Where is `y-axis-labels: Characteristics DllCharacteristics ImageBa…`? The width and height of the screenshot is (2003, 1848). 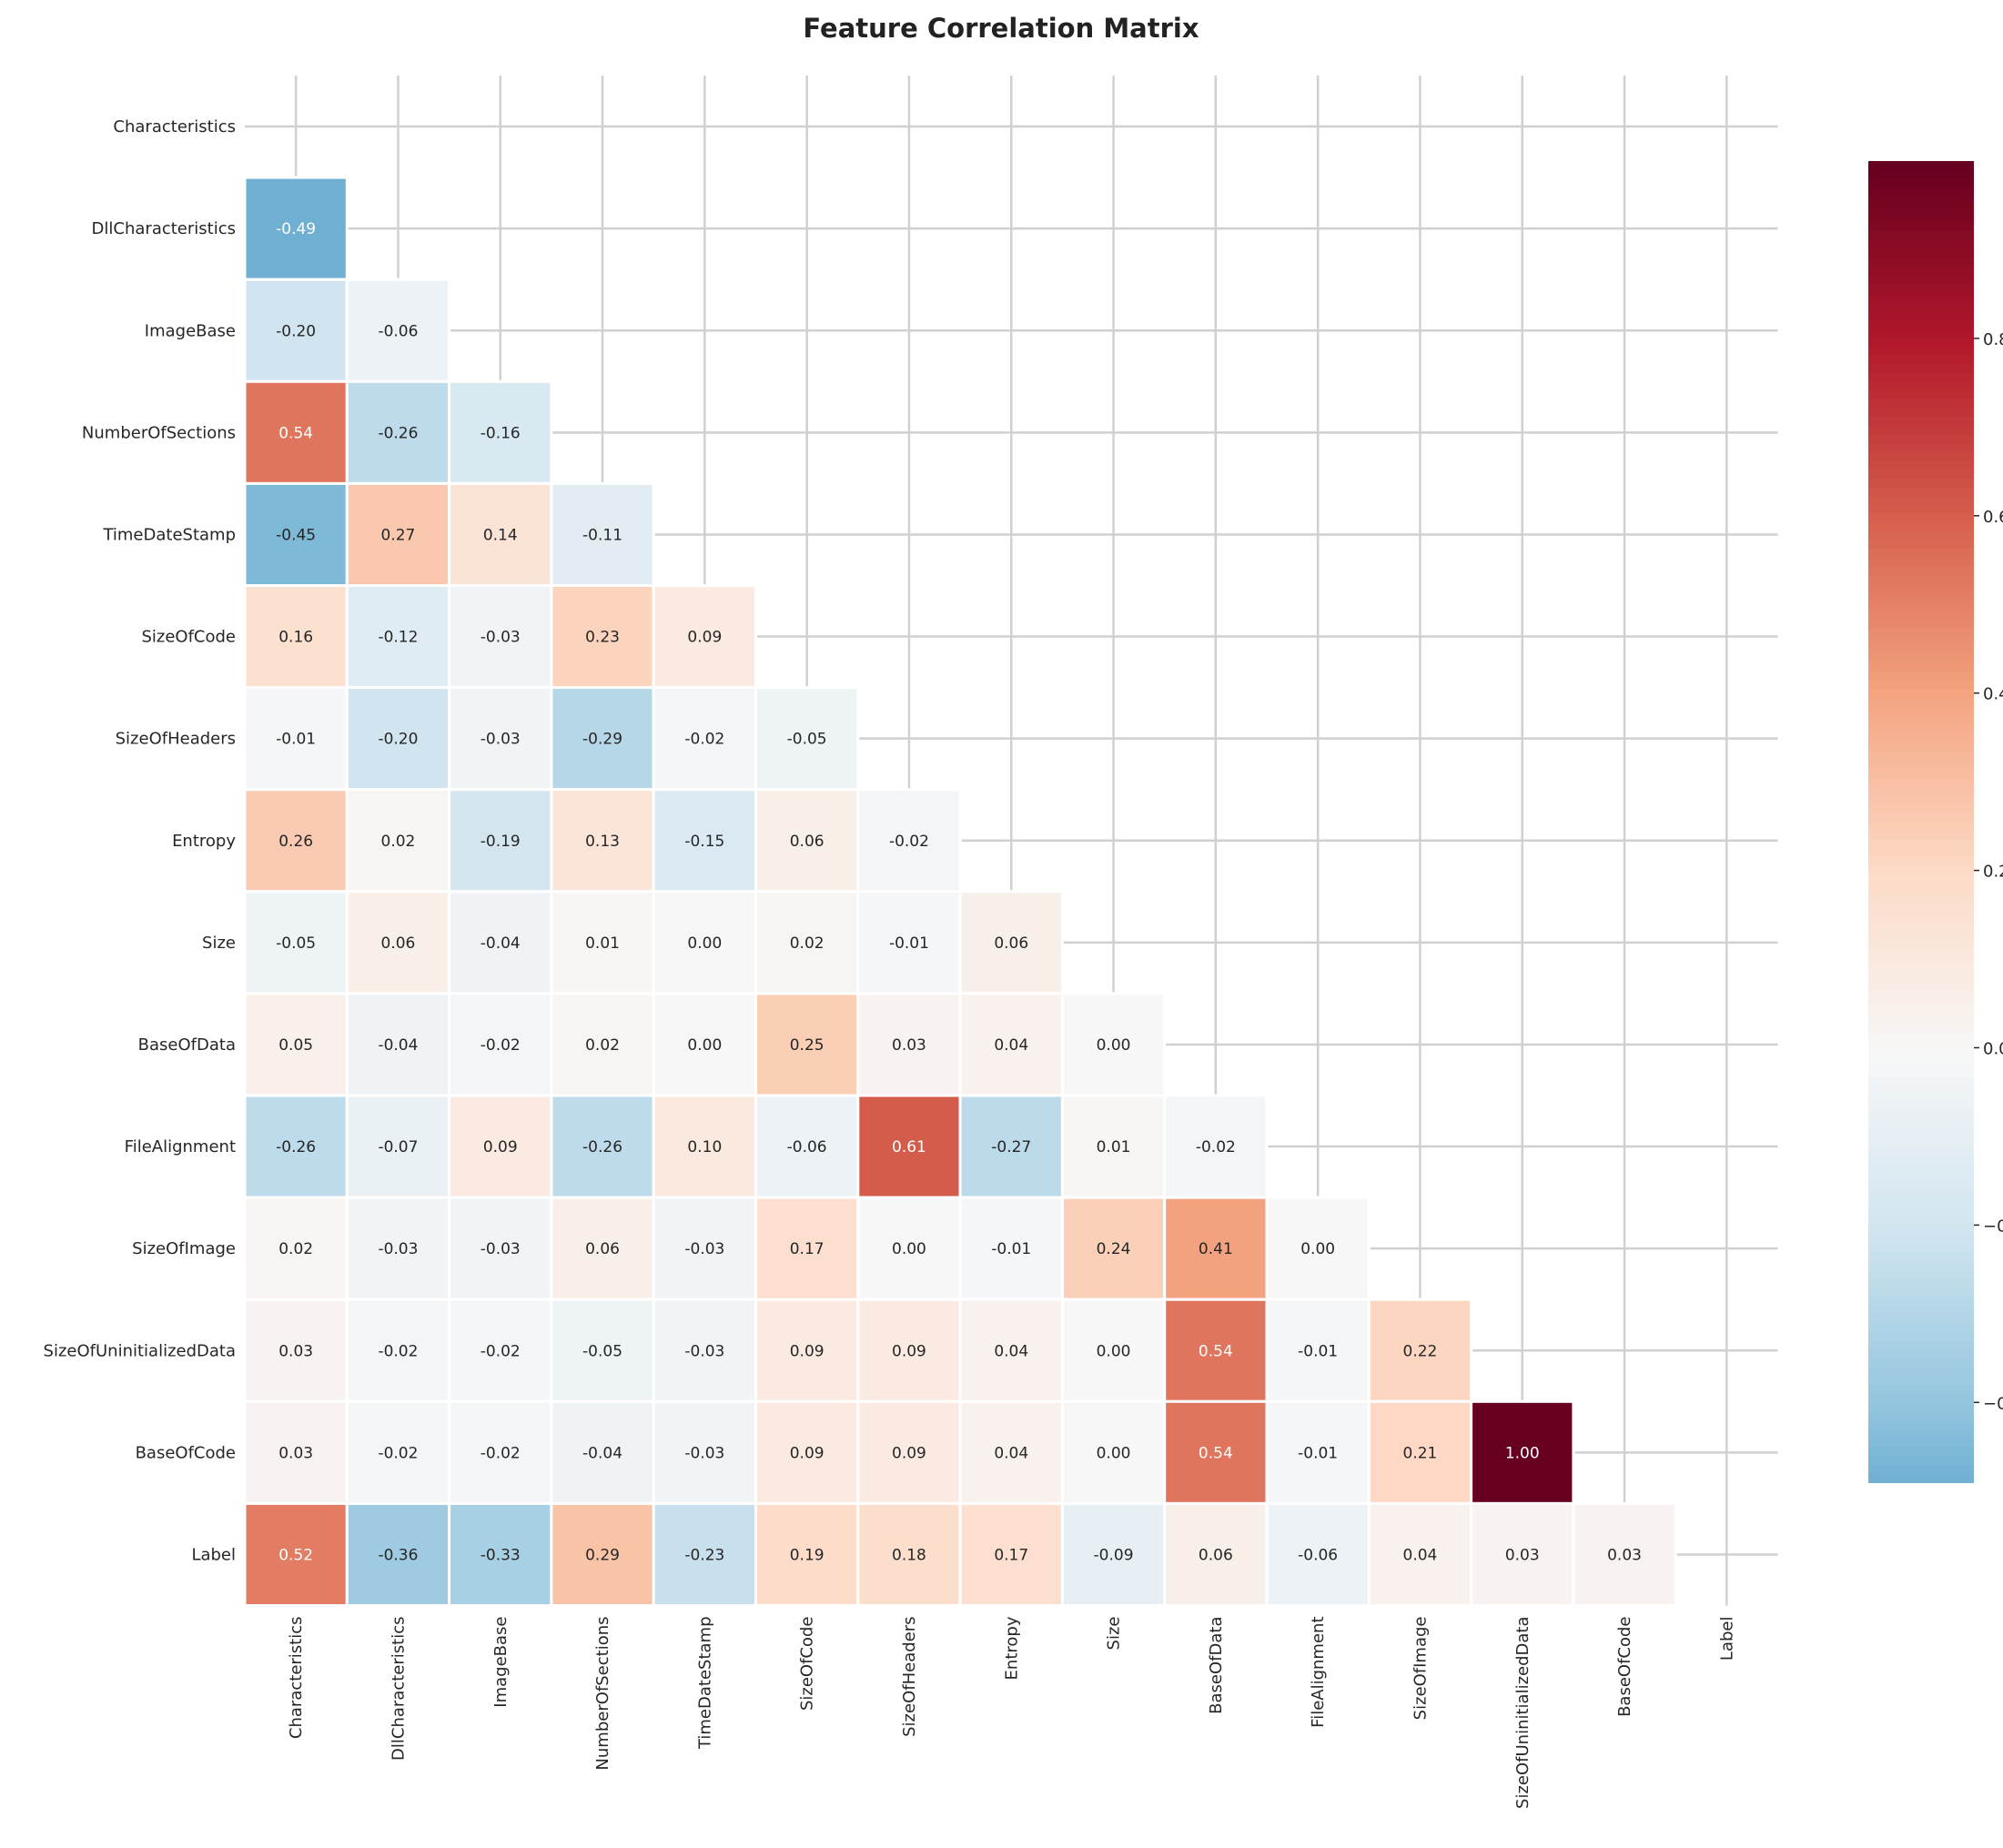 y-axis-labels: Characteristics DllCharacteristics ImageBa… is located at coordinates (140, 840).